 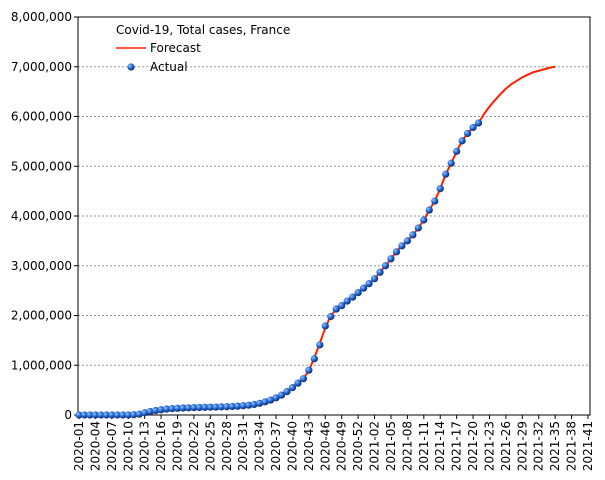 I want to click on legend-swatch, so click(x=131, y=67).